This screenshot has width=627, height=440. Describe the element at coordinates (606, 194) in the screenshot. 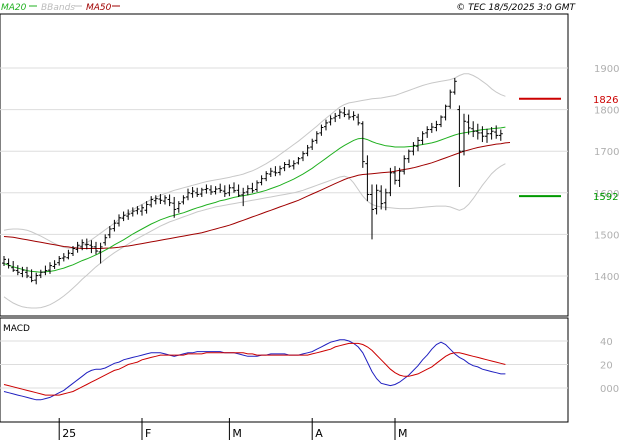

I see `price-tick-label-1600: 1600` at that location.